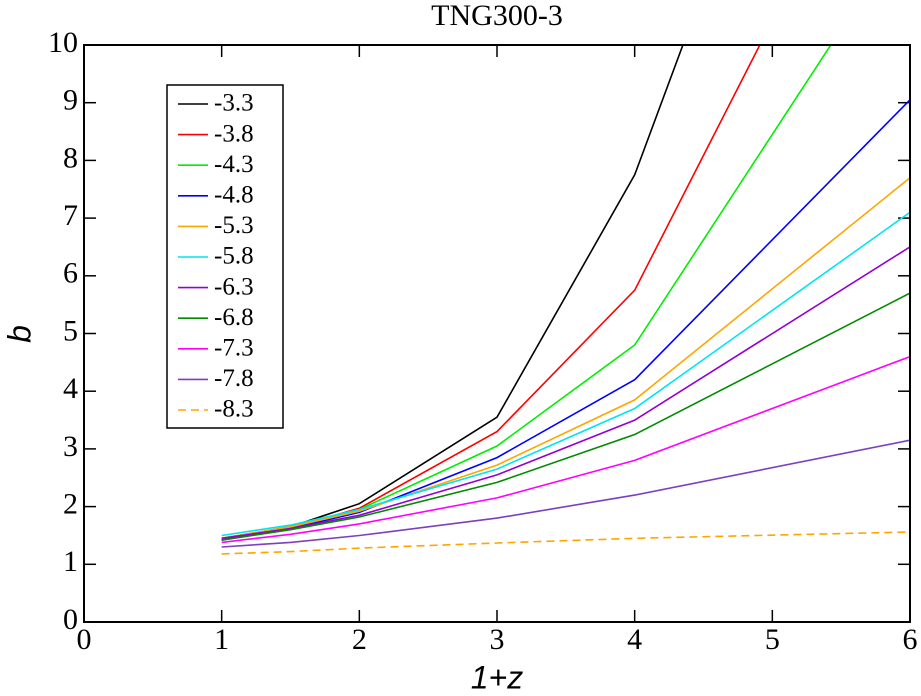  I want to click on x-tick-label: 2, so click(359, 639).